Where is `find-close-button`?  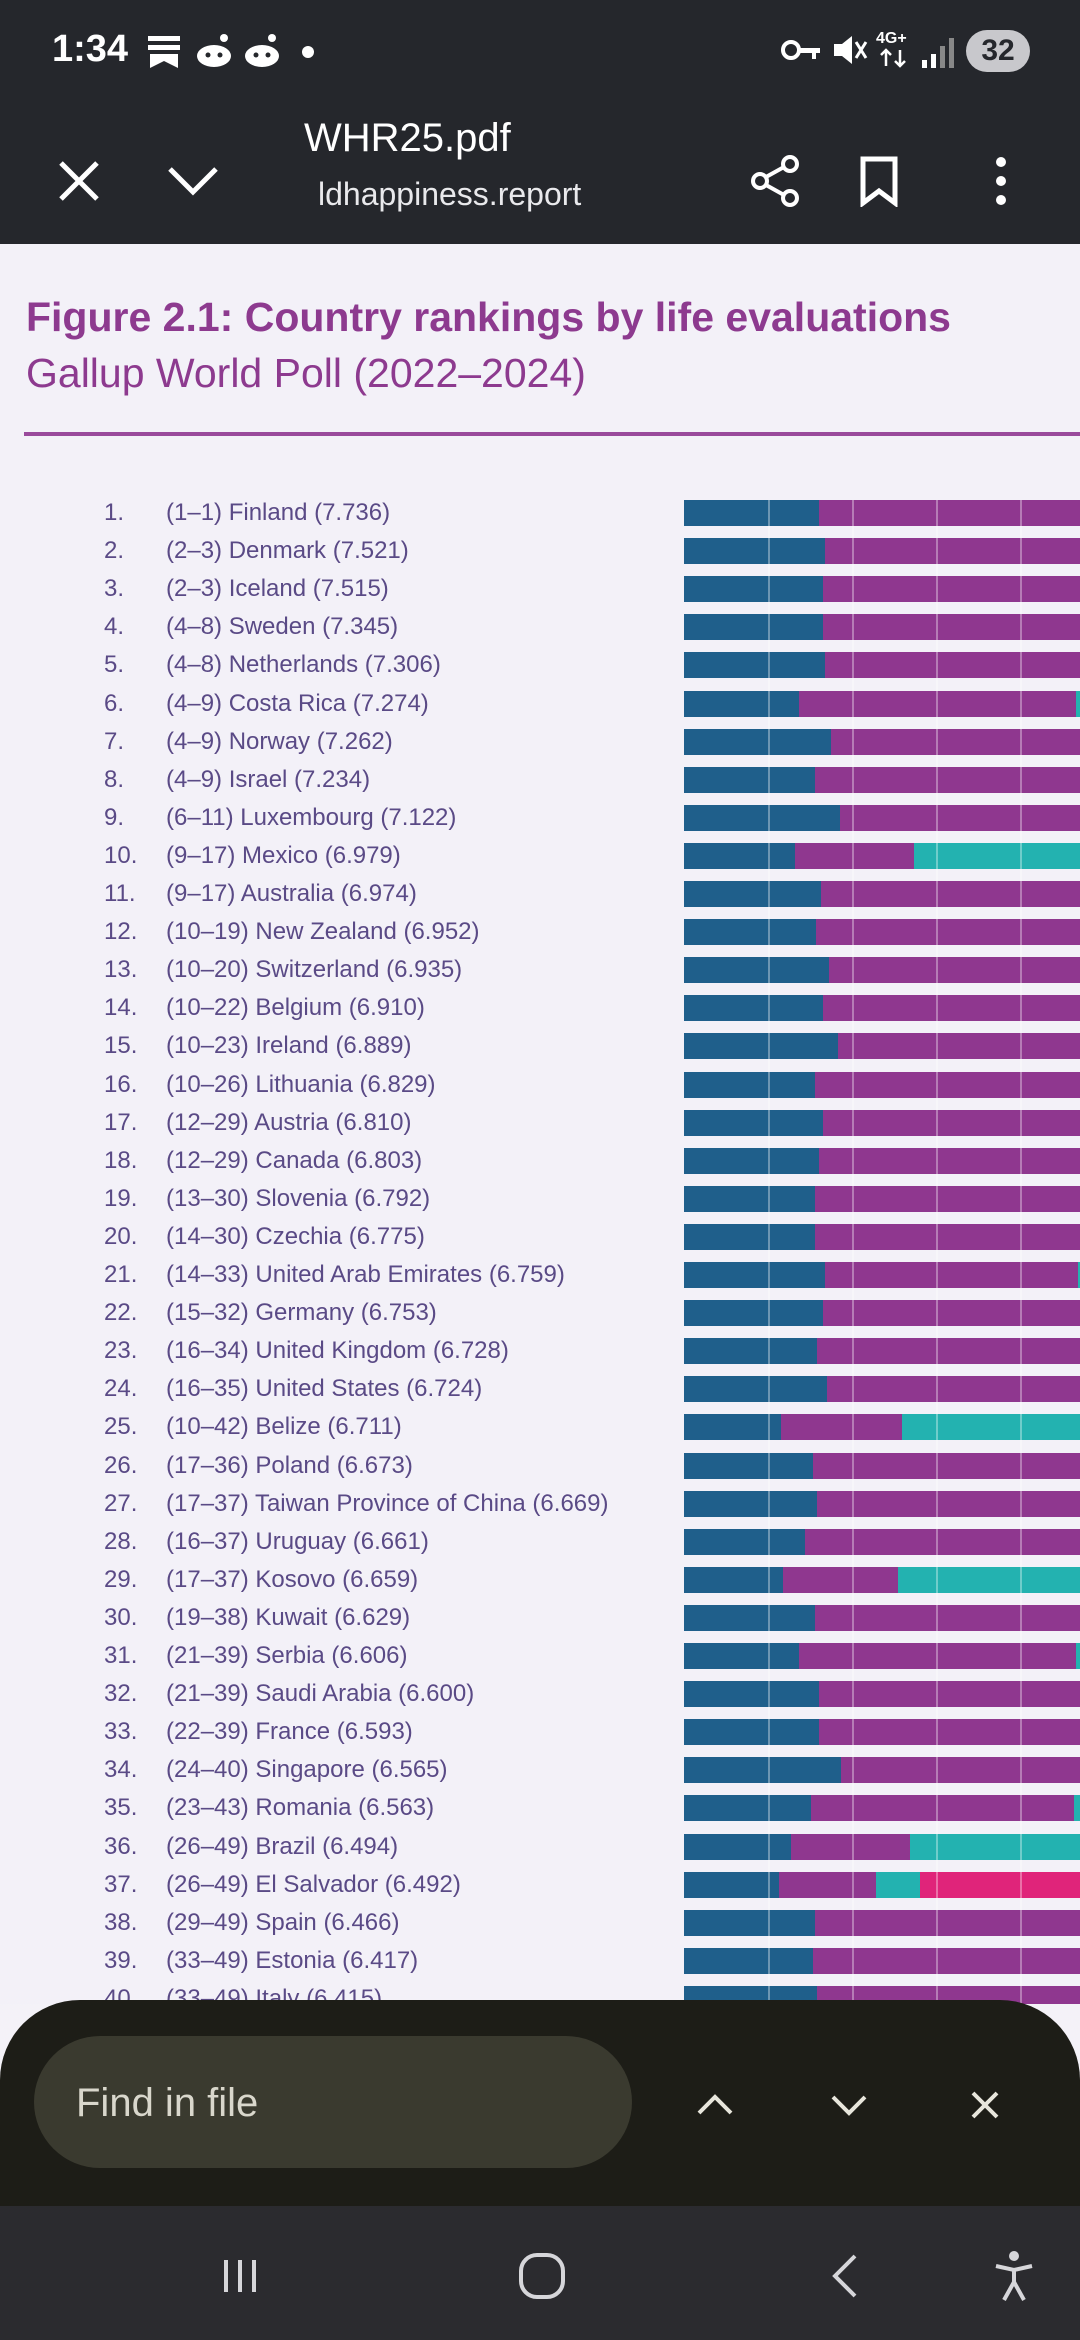
find-close-button is located at coordinates (985, 2105).